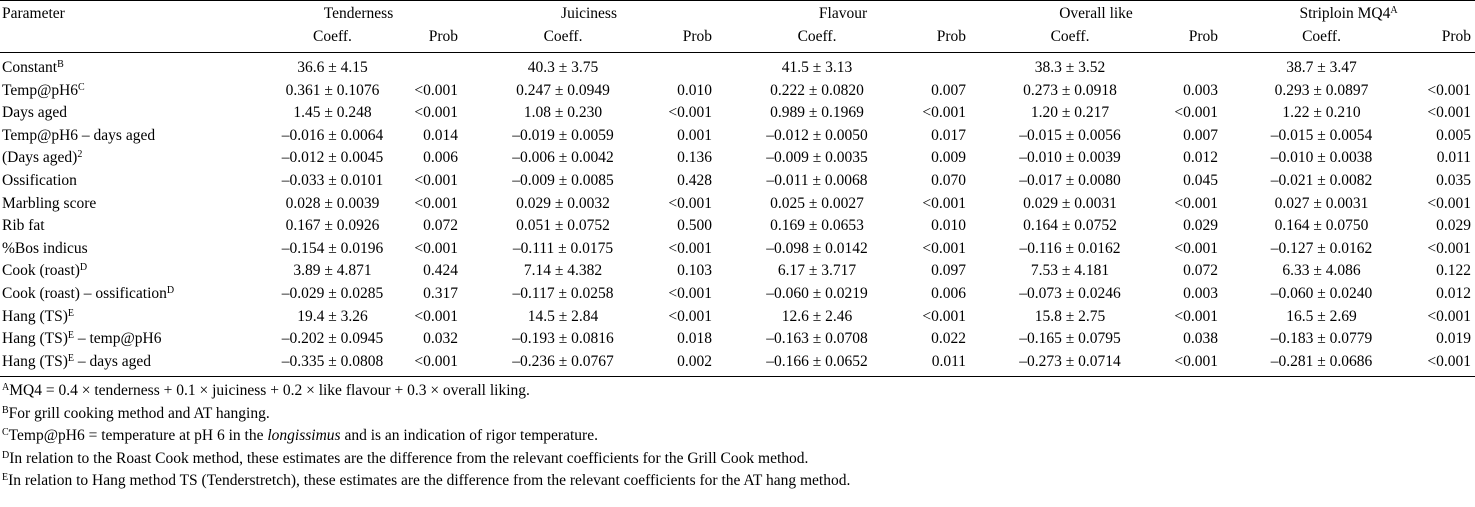  What do you see at coordinates (563, 361) in the screenshot?
I see `coeff-cell: –0.236 ± 0.0767` at bounding box center [563, 361].